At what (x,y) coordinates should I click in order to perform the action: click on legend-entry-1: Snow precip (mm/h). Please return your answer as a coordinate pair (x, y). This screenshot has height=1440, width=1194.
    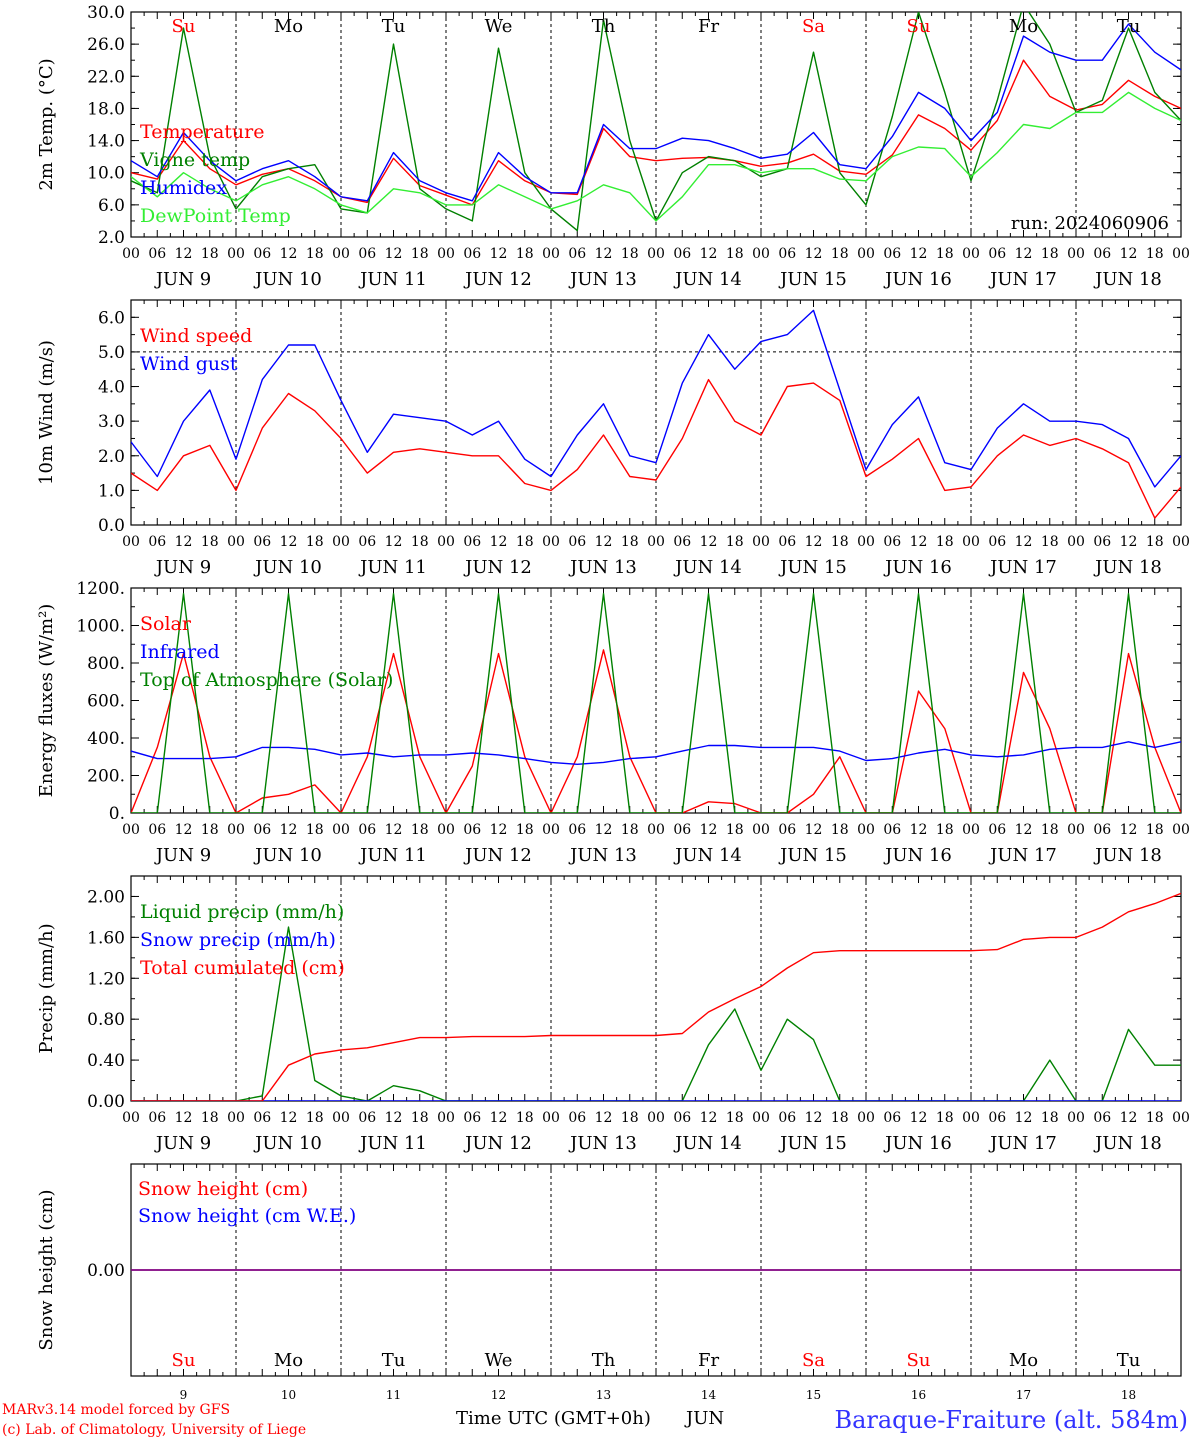
    Looking at the image, I should click on (238, 940).